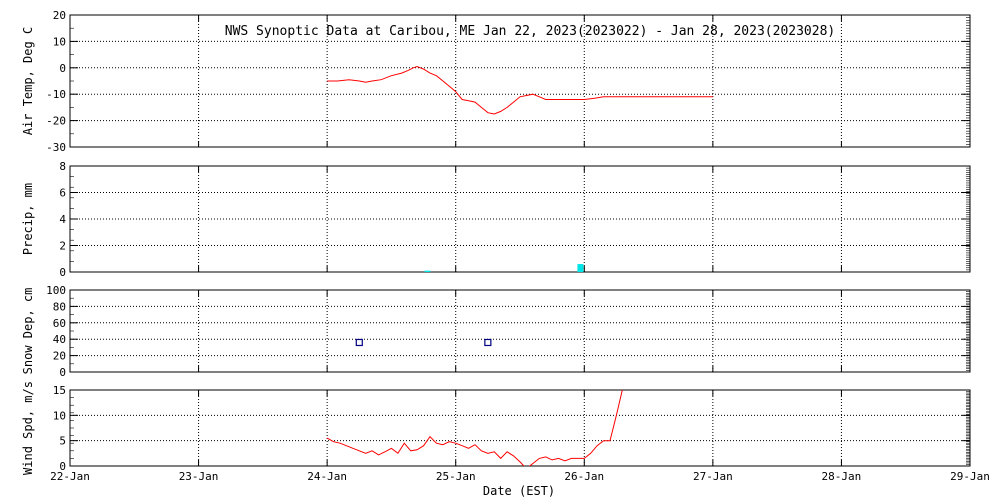  I want to click on x-tick-label: 23-Jan, so click(199, 476).